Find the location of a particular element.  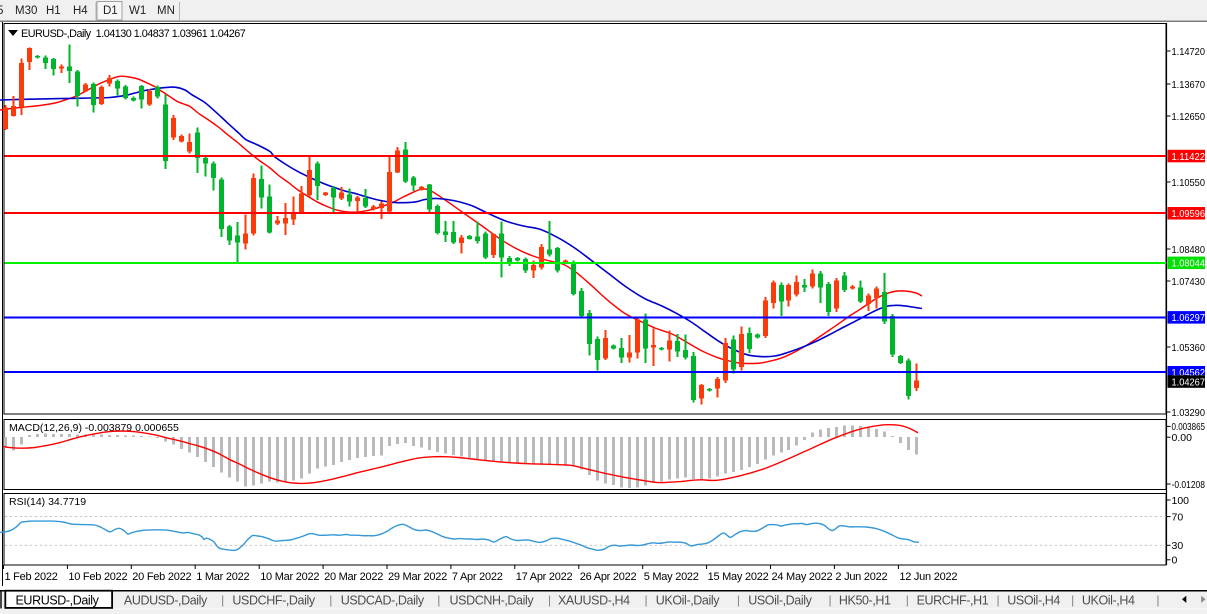

svg-text: 1 Feb 2022 is located at coordinates (31, 577).